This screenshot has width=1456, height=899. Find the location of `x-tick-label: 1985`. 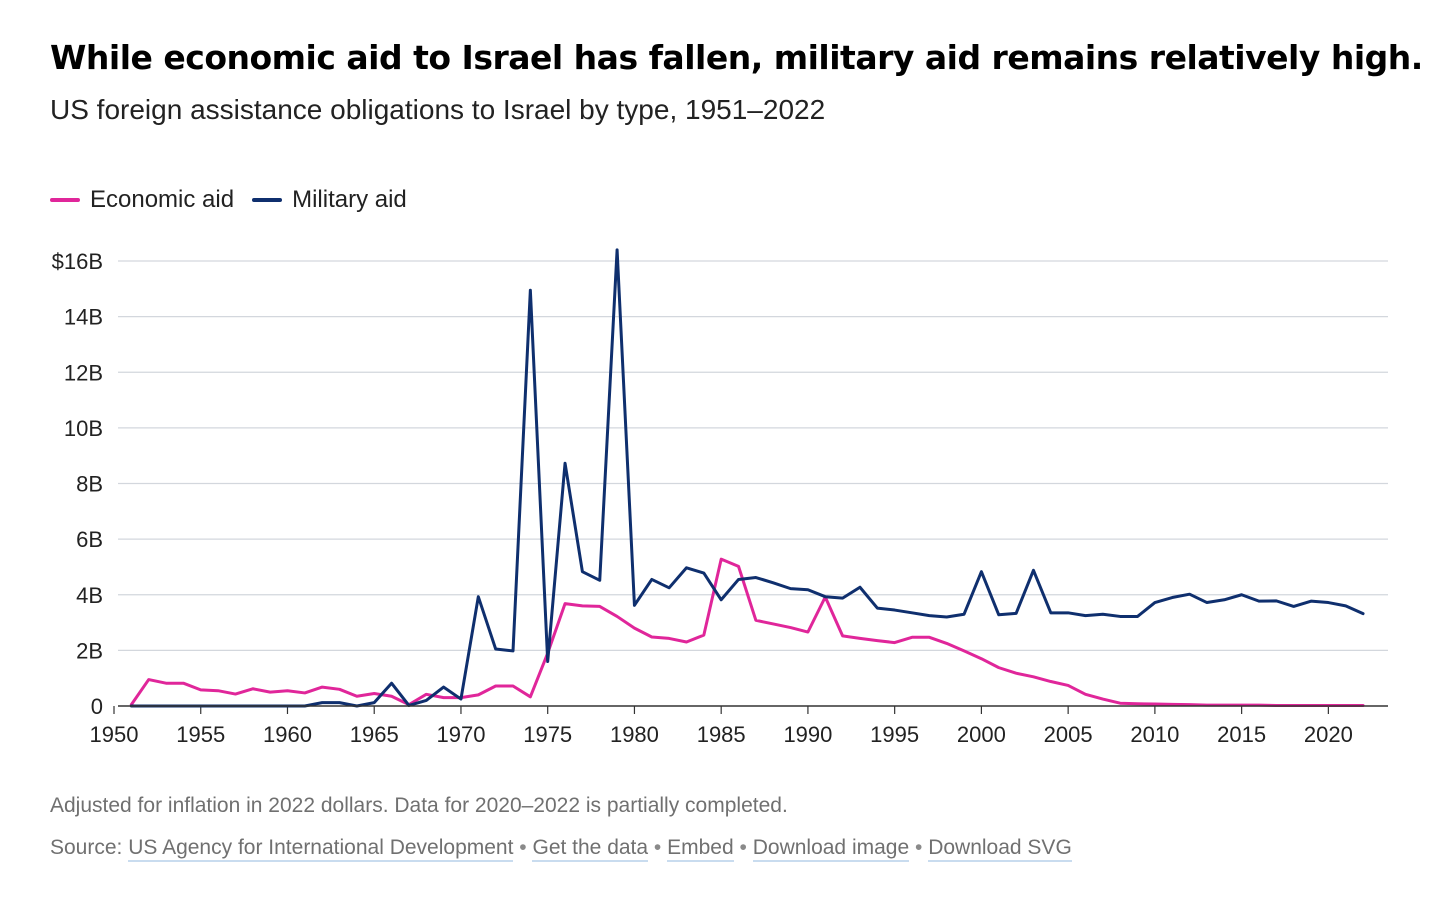

x-tick-label: 1985 is located at coordinates (721, 734).